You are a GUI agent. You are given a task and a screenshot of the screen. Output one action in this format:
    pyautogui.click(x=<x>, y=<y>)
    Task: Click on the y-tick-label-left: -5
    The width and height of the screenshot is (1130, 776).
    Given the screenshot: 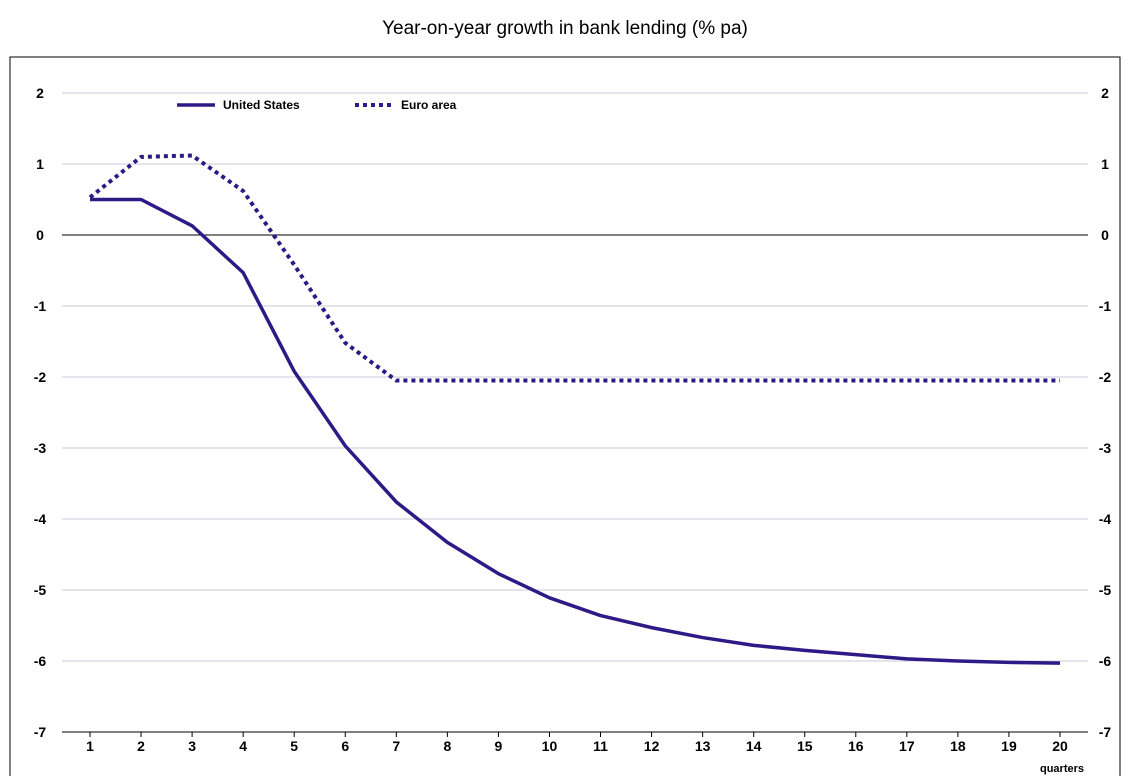 What is the action you would take?
    pyautogui.click(x=40, y=590)
    